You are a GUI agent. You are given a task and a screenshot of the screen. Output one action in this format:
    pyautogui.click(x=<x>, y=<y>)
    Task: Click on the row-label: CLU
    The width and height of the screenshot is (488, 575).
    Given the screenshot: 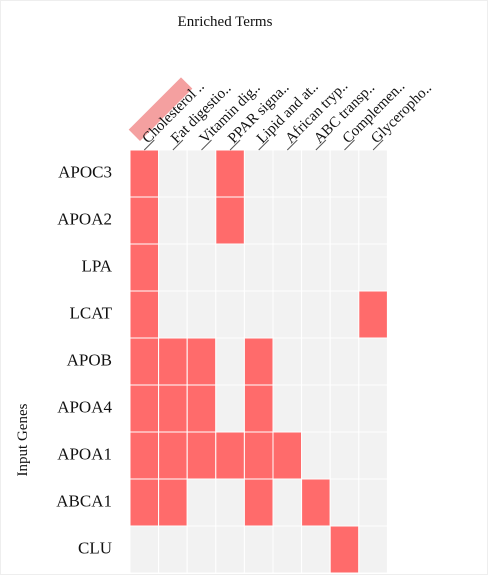 What is the action you would take?
    pyautogui.click(x=95, y=547)
    